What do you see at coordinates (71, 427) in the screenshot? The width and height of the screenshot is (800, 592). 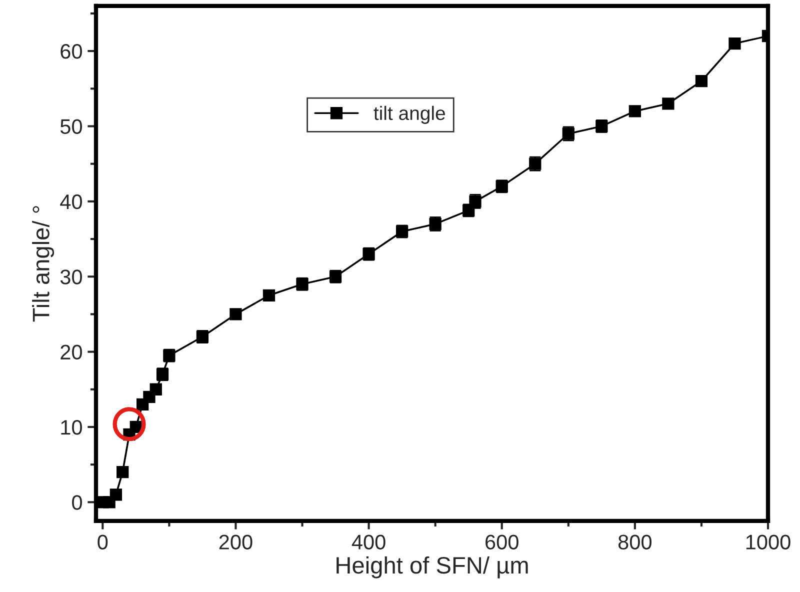 I see `y-tick-label: 10` at bounding box center [71, 427].